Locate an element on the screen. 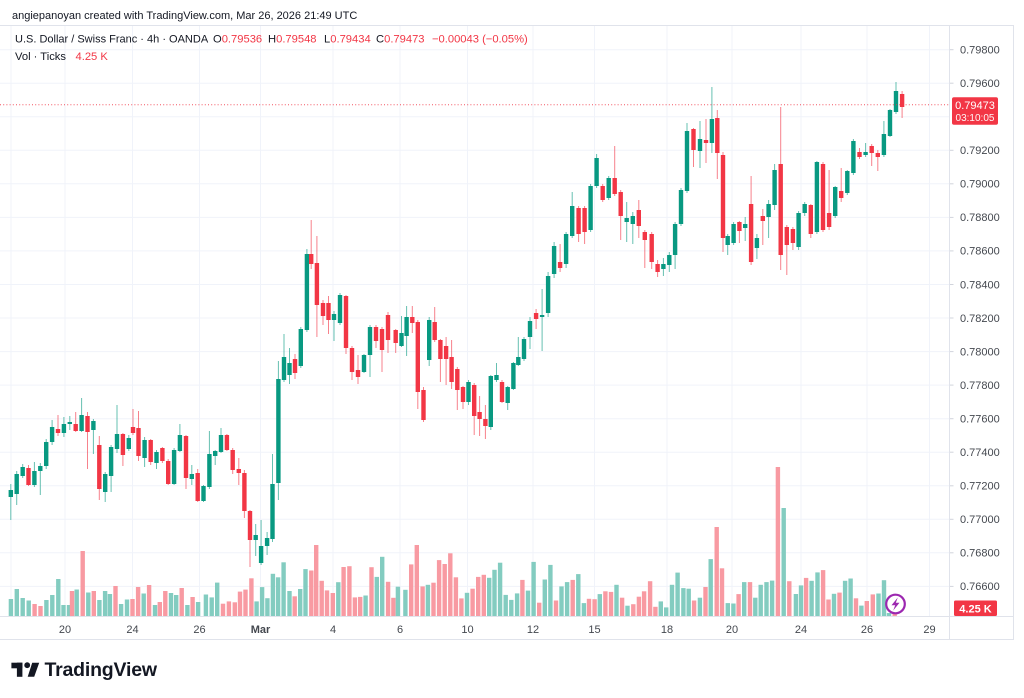  svg-text: 0.78200 is located at coordinates (980, 319).